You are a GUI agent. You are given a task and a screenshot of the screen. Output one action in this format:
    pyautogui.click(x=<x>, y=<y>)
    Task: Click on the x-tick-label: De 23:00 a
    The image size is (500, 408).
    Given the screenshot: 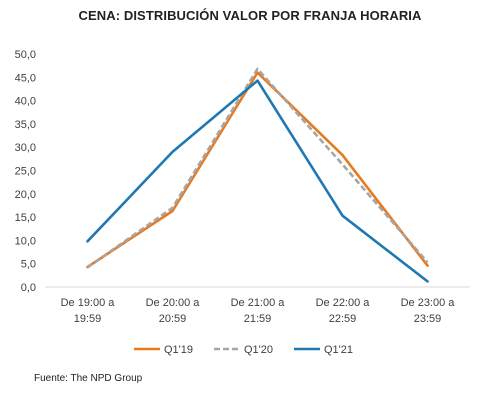 What is the action you would take?
    pyautogui.click(x=428, y=303)
    